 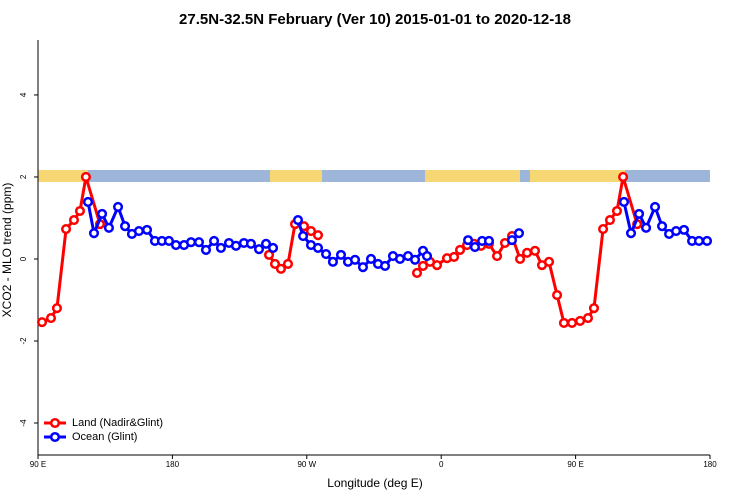 I want to click on y-tick-label: 4, so click(x=23, y=94).